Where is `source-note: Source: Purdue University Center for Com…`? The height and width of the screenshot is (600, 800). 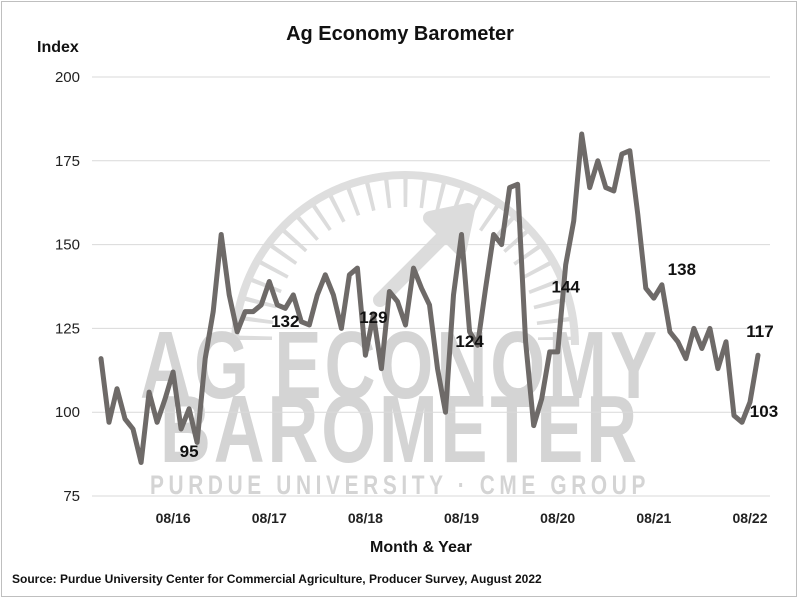 source-note: Source: Purdue University Center for Com… is located at coordinates (277, 579).